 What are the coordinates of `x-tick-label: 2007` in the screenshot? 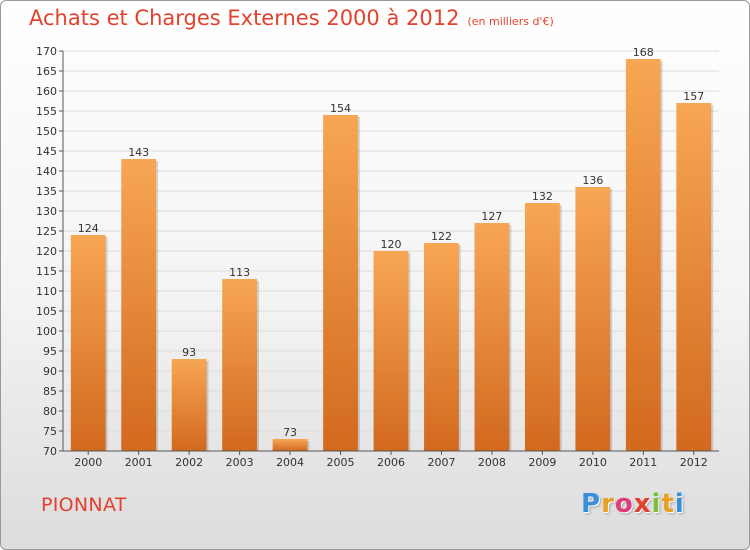 It's located at (441, 462).